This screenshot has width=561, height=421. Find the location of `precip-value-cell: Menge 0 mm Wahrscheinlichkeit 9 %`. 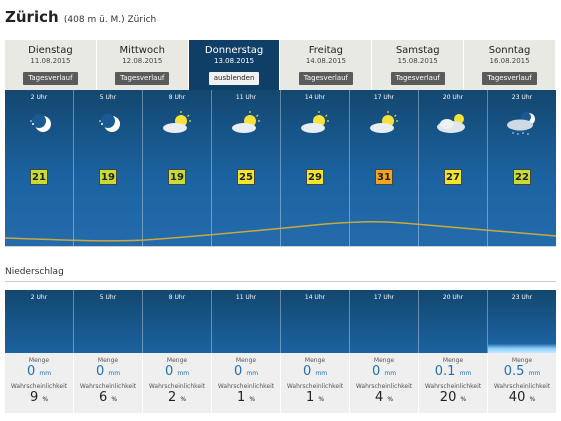

precip-value-cell: Menge 0 mm Wahrscheinlichkeit 9 % is located at coordinates (39, 383).